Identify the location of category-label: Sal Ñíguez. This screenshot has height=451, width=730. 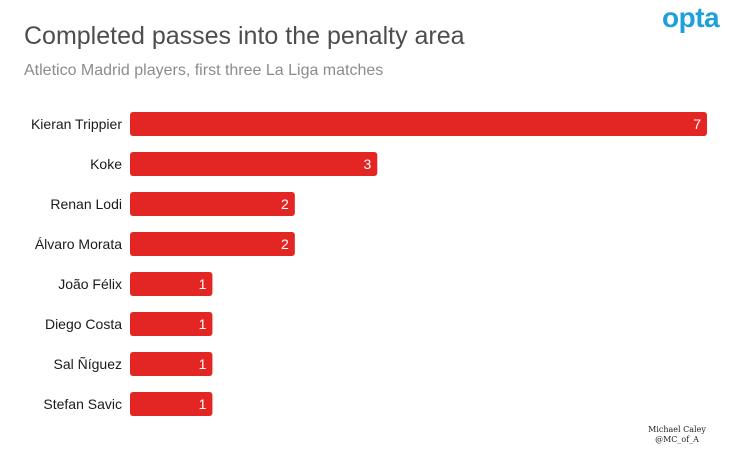
(88, 364).